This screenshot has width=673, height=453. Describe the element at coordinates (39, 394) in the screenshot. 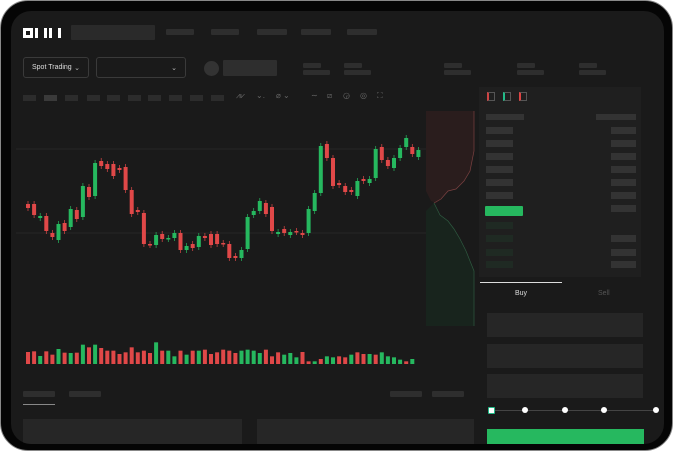

I see `bottom-tab-open-orders` at that location.